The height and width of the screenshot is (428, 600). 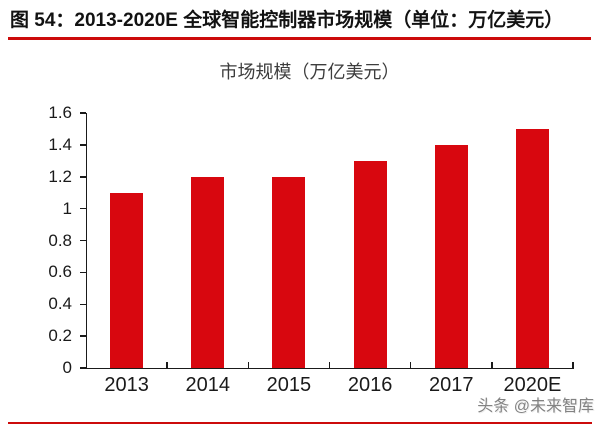 I want to click on bar-2014, so click(x=208, y=272).